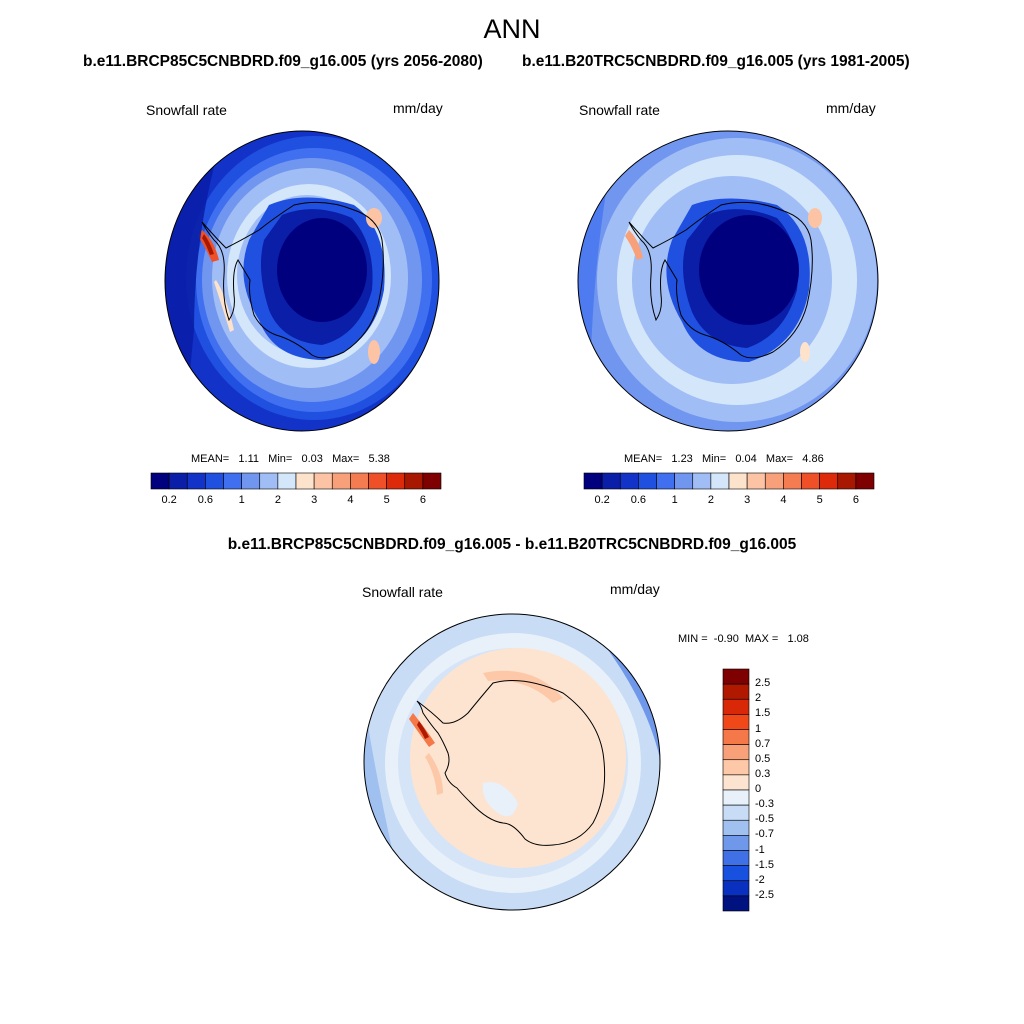  I want to click on panel-1-polar-map, so click(302, 281).